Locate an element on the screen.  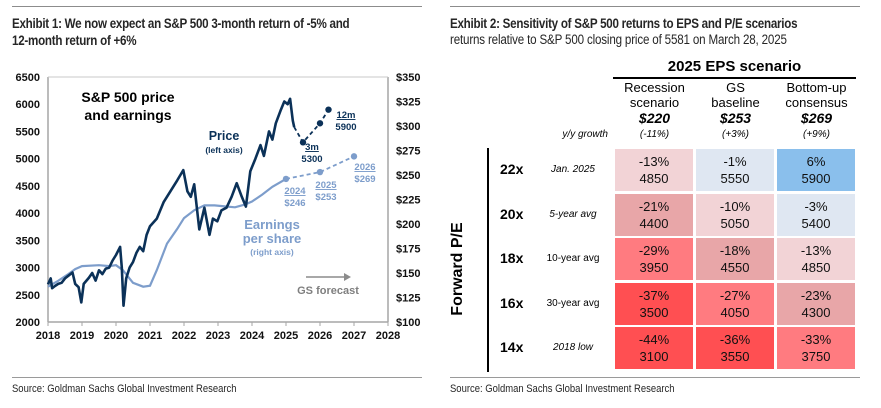
cell-price: 3500 is located at coordinates (654, 312).